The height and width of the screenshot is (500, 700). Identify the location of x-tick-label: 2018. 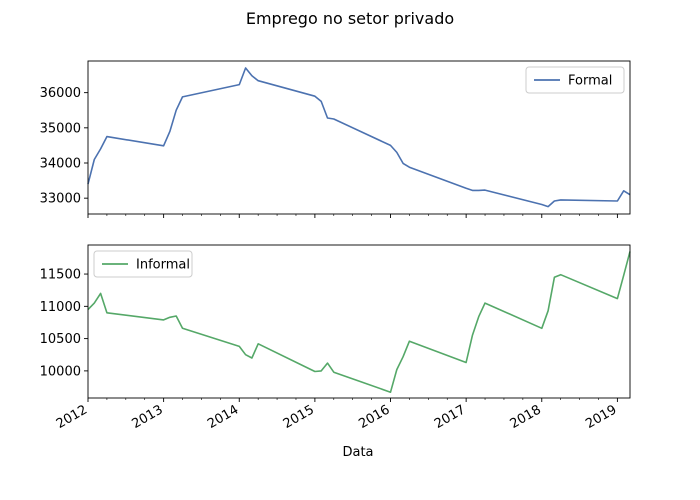
(526, 417).